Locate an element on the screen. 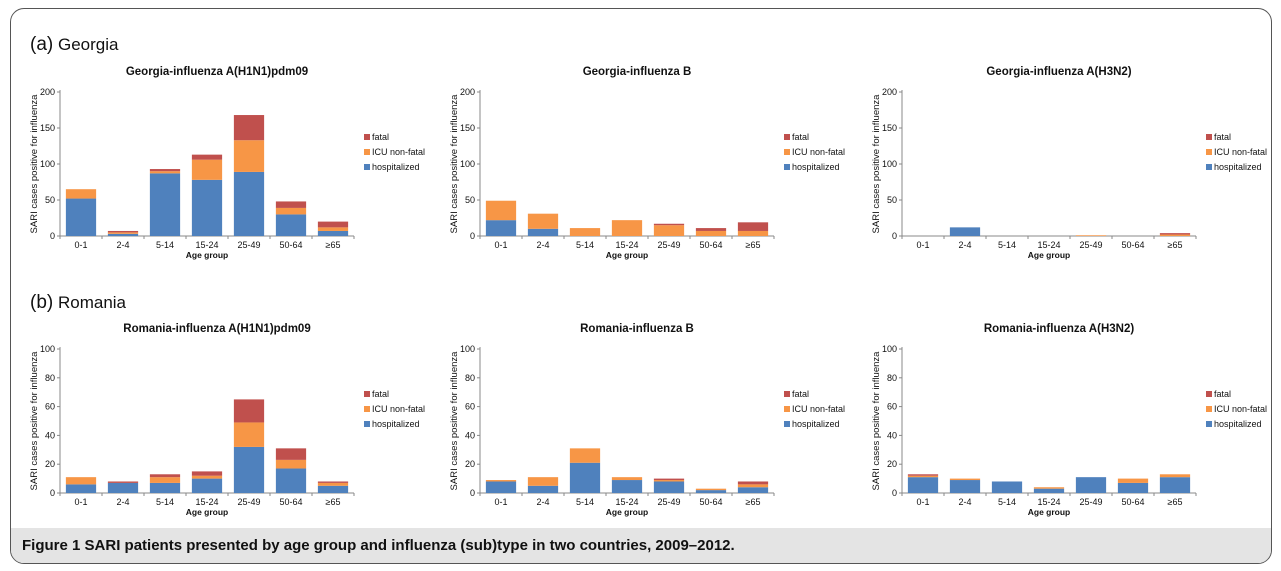  section-b-name: Romania is located at coordinates (92, 302).